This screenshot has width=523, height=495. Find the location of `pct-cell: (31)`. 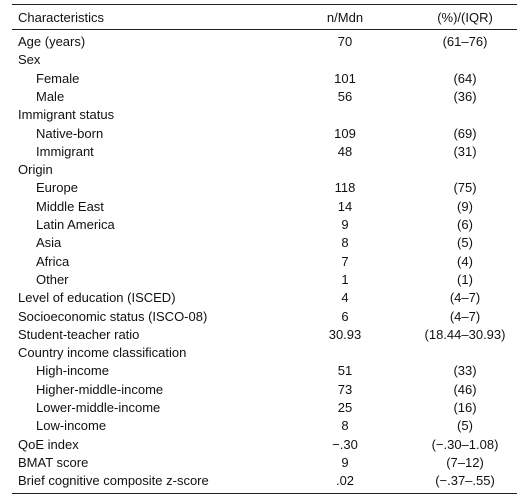

pct-cell: (31) is located at coordinates (465, 151).